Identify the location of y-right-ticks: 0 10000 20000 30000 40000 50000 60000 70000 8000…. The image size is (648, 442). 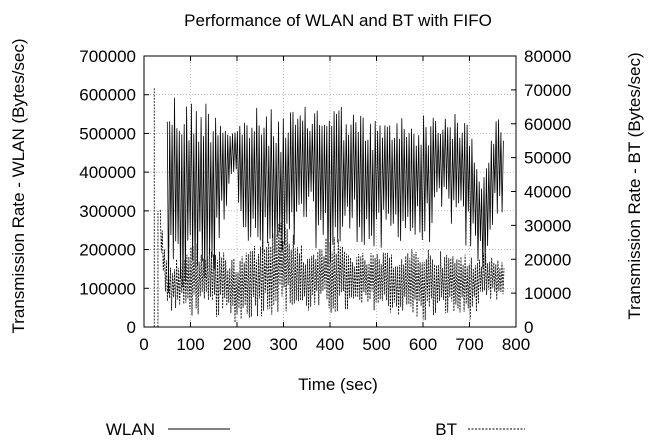
(541, 192).